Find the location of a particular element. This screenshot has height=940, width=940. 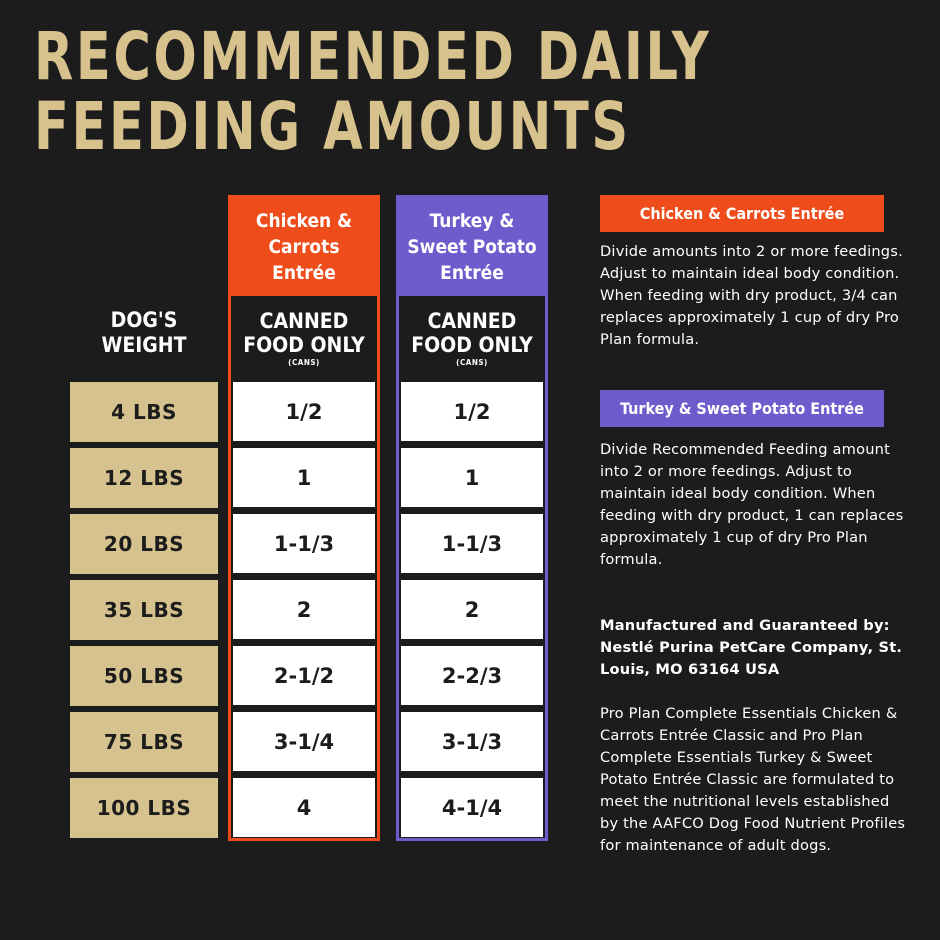

turkey-badge: Turkey & Sweet Potato Entrée is located at coordinates (742, 408).